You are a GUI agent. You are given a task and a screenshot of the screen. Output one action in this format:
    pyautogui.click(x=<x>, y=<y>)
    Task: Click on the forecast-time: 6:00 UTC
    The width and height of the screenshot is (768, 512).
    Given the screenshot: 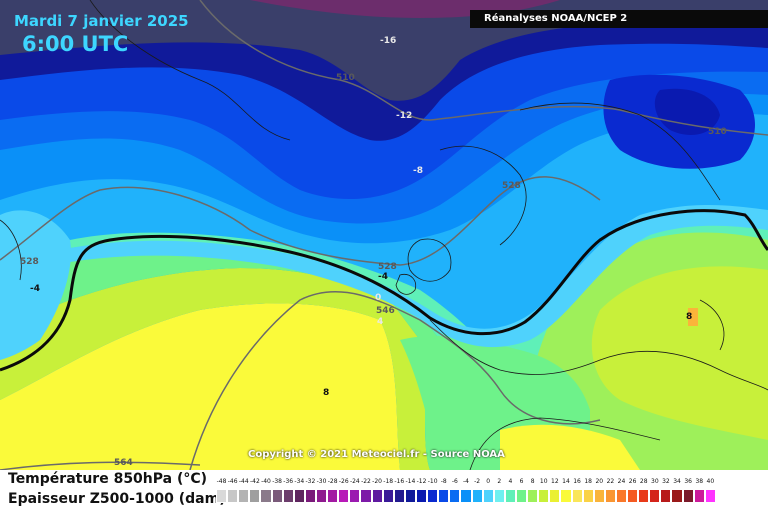 What is the action you would take?
    pyautogui.click(x=75, y=44)
    